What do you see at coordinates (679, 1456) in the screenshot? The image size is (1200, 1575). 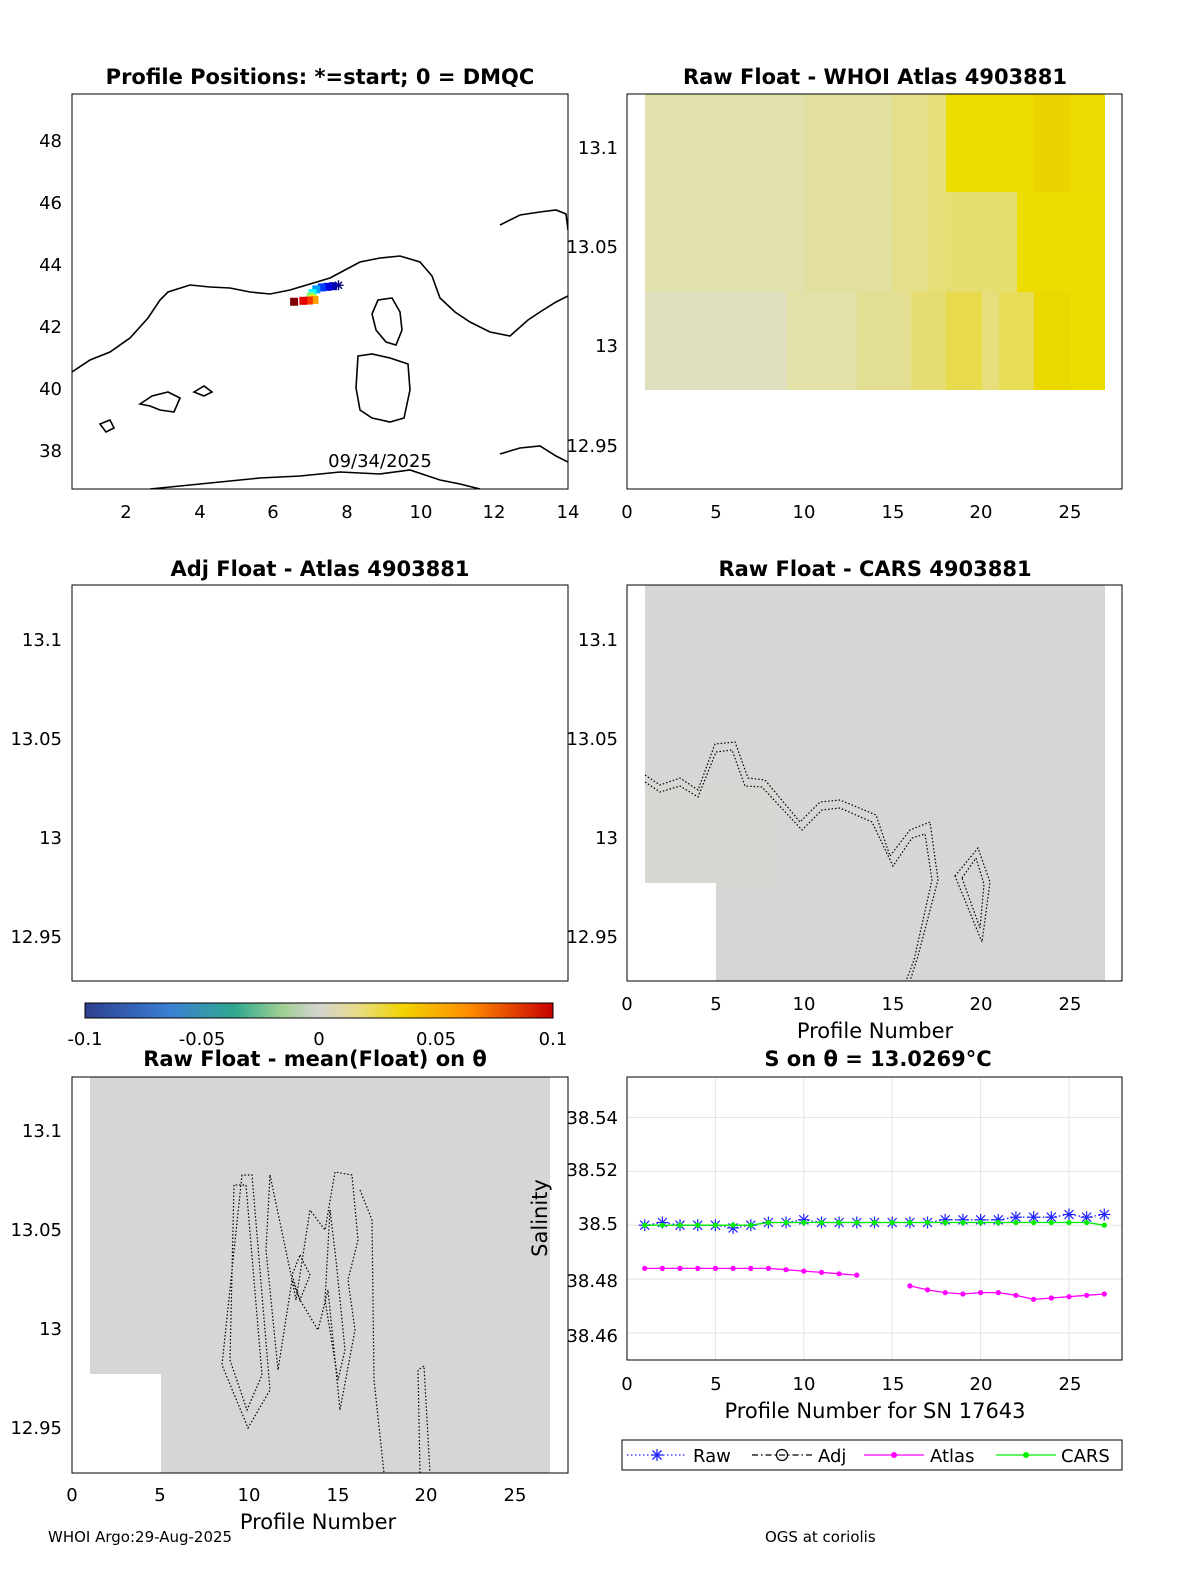 I see `legend-item-raw: Raw` at bounding box center [679, 1456].